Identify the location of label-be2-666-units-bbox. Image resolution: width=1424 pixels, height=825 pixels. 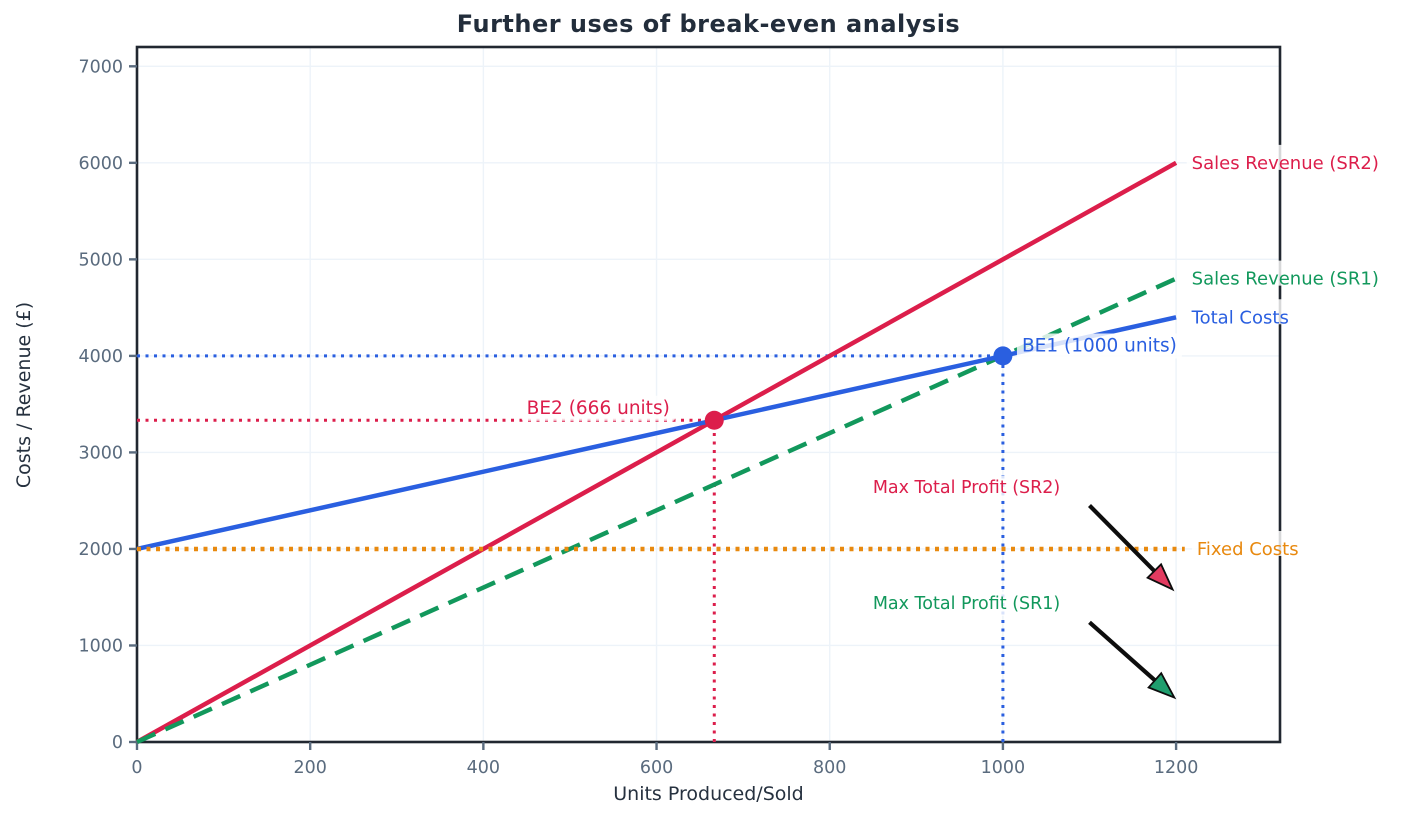
(598, 408).